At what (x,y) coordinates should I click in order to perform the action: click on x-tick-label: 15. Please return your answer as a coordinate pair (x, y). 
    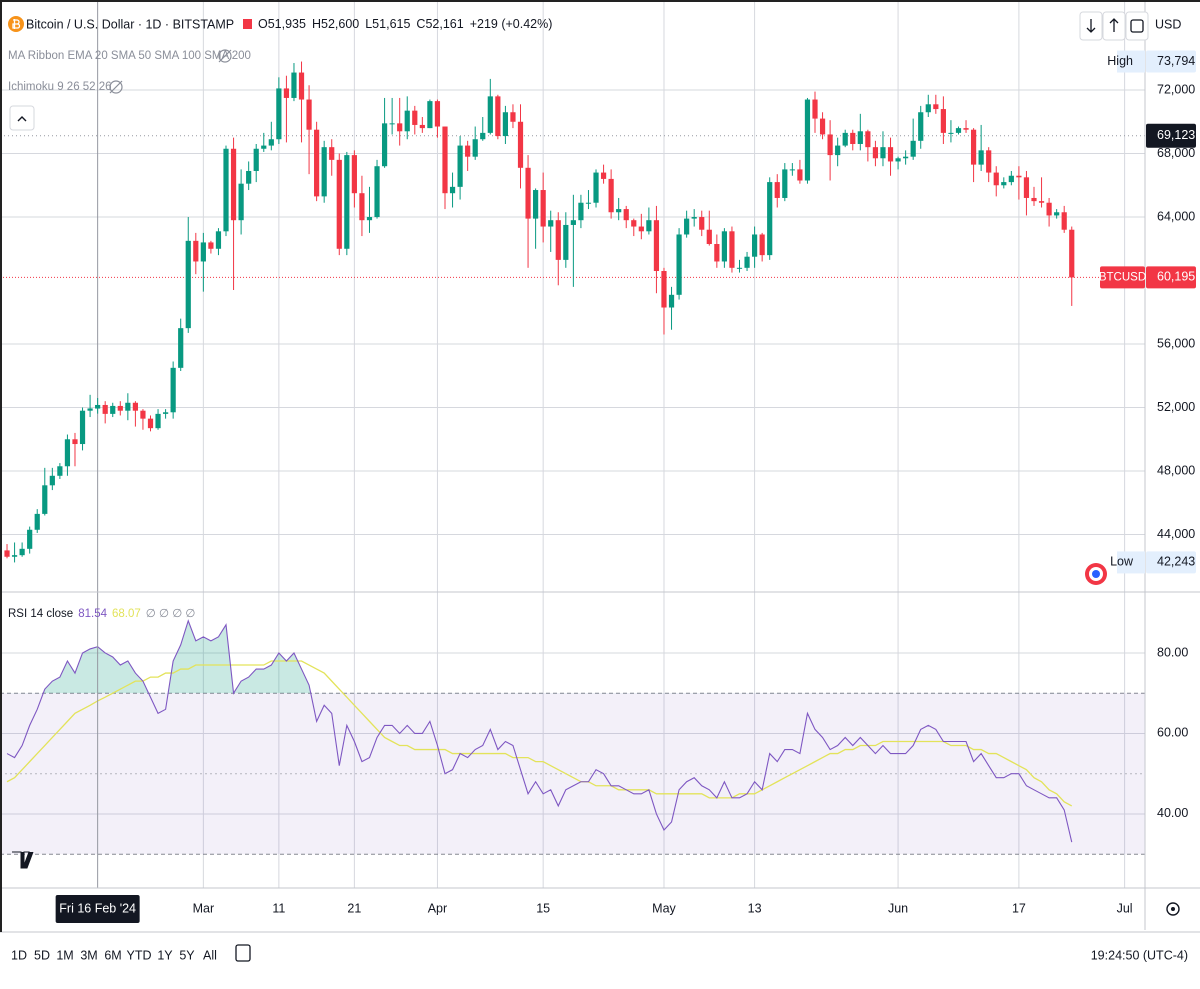
    Looking at the image, I should click on (543, 908).